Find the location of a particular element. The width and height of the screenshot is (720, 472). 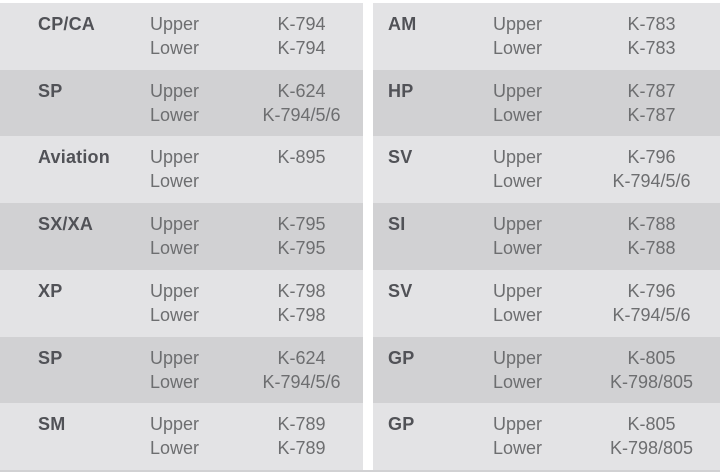

upper-code: K-787 is located at coordinates (651, 90).